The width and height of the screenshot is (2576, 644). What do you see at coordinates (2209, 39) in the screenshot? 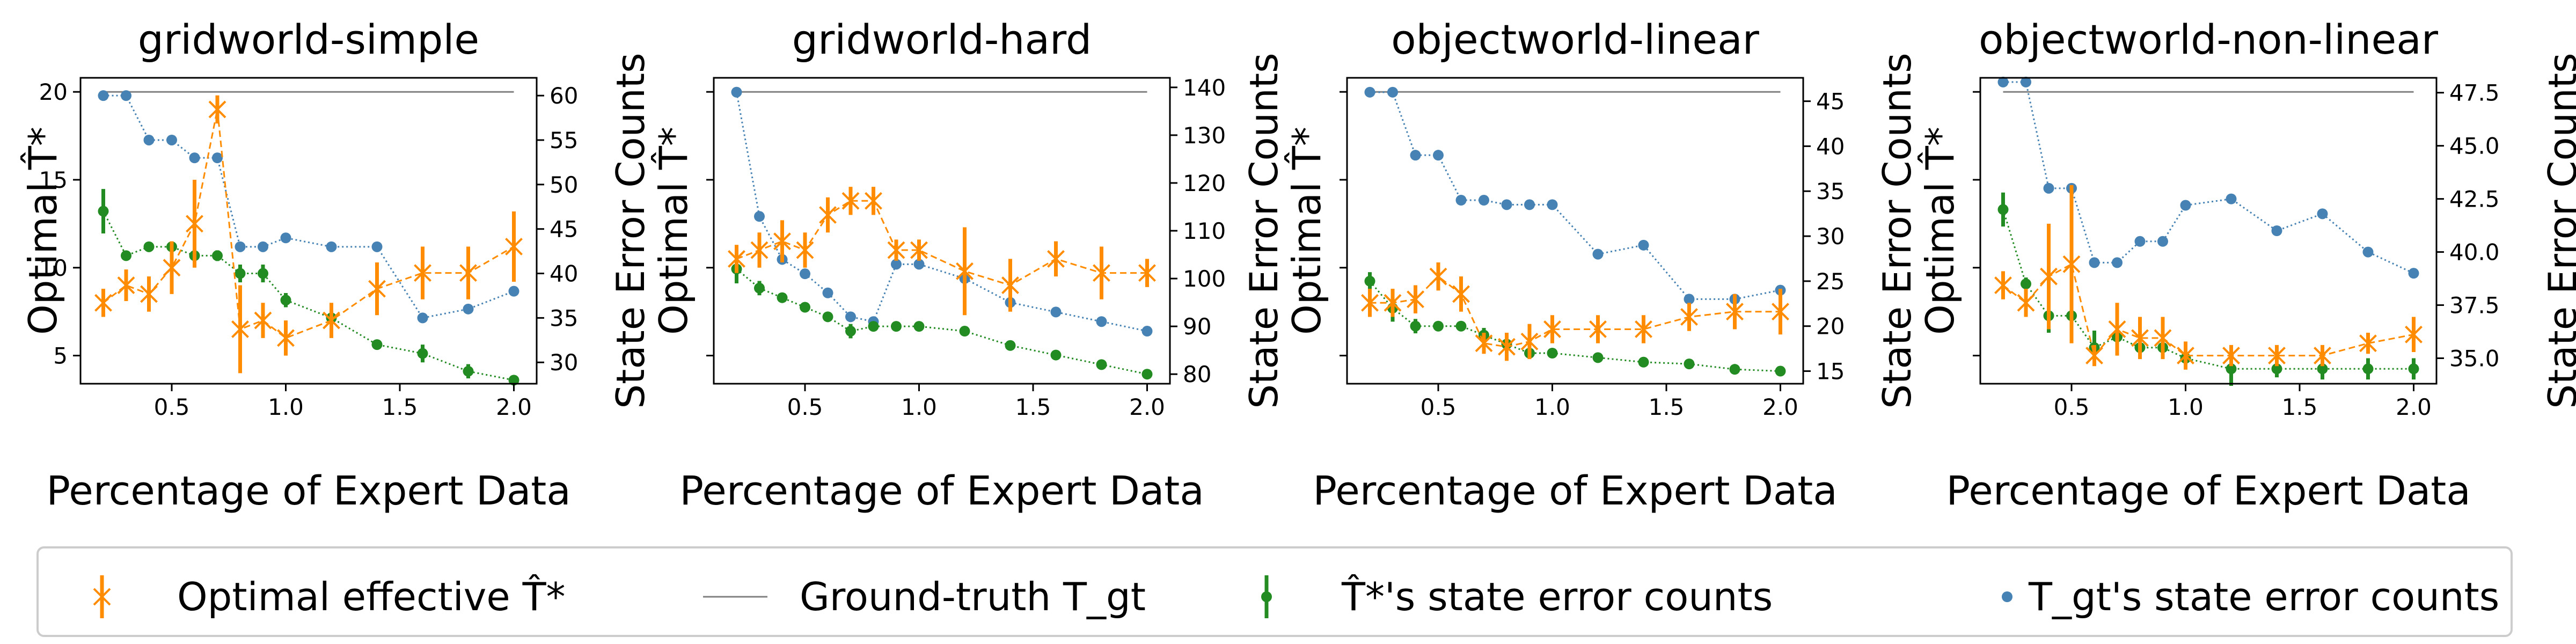
I see `subplot-title: objectworld-non-linear` at bounding box center [2209, 39].